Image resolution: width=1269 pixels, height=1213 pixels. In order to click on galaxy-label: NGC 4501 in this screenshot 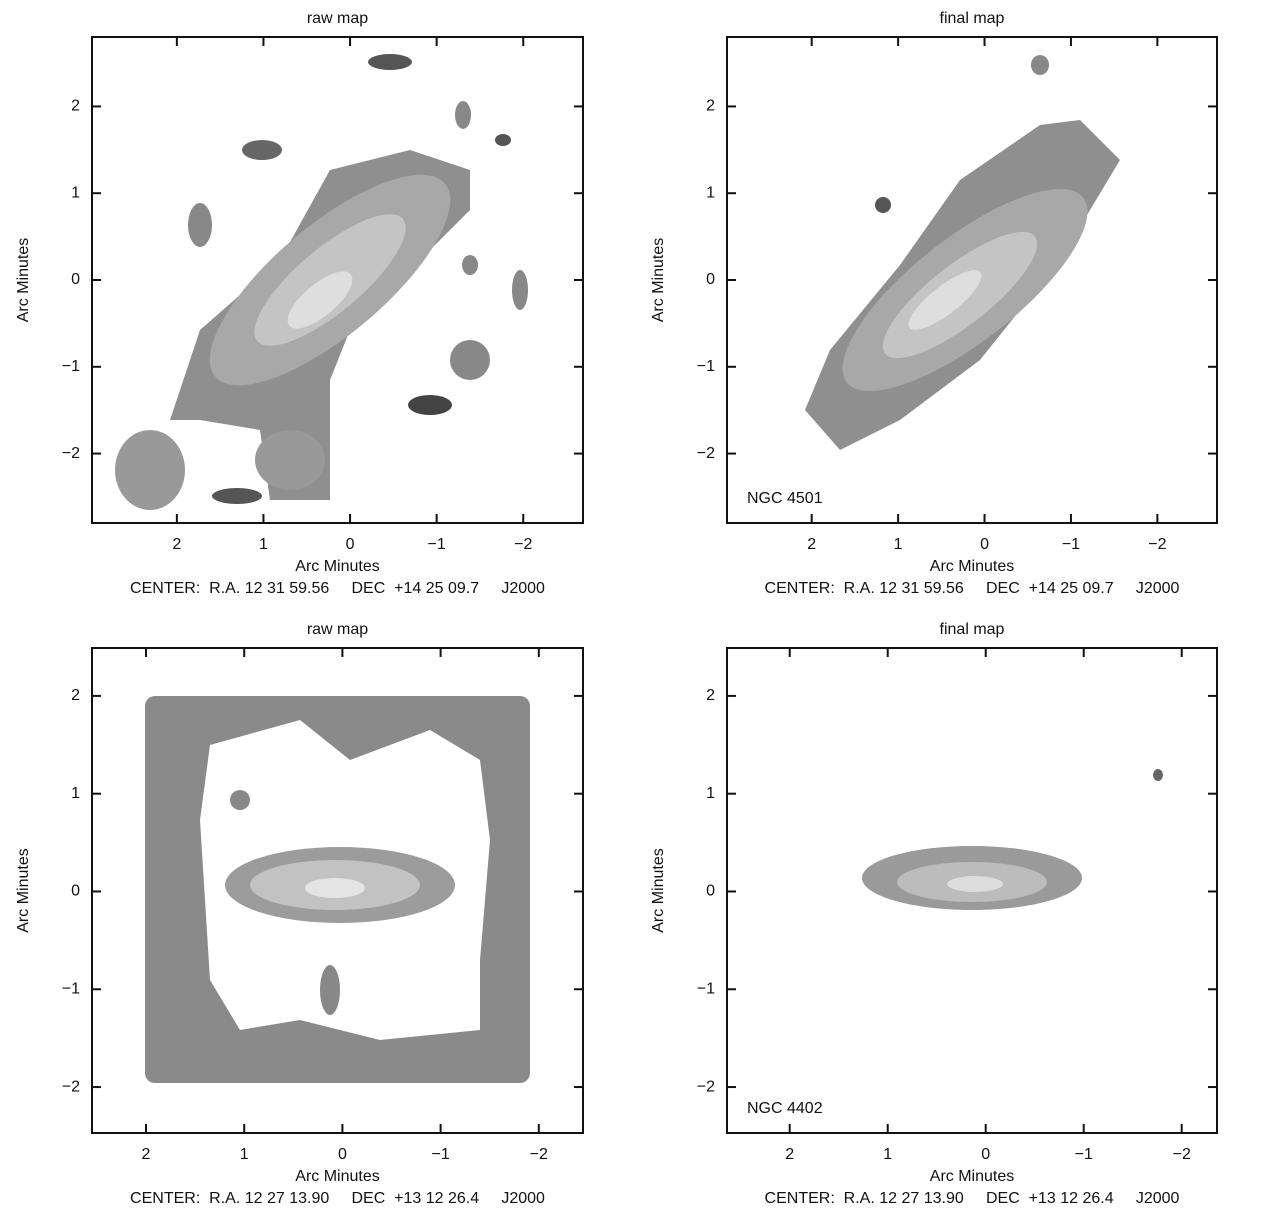, I will do `click(785, 498)`.